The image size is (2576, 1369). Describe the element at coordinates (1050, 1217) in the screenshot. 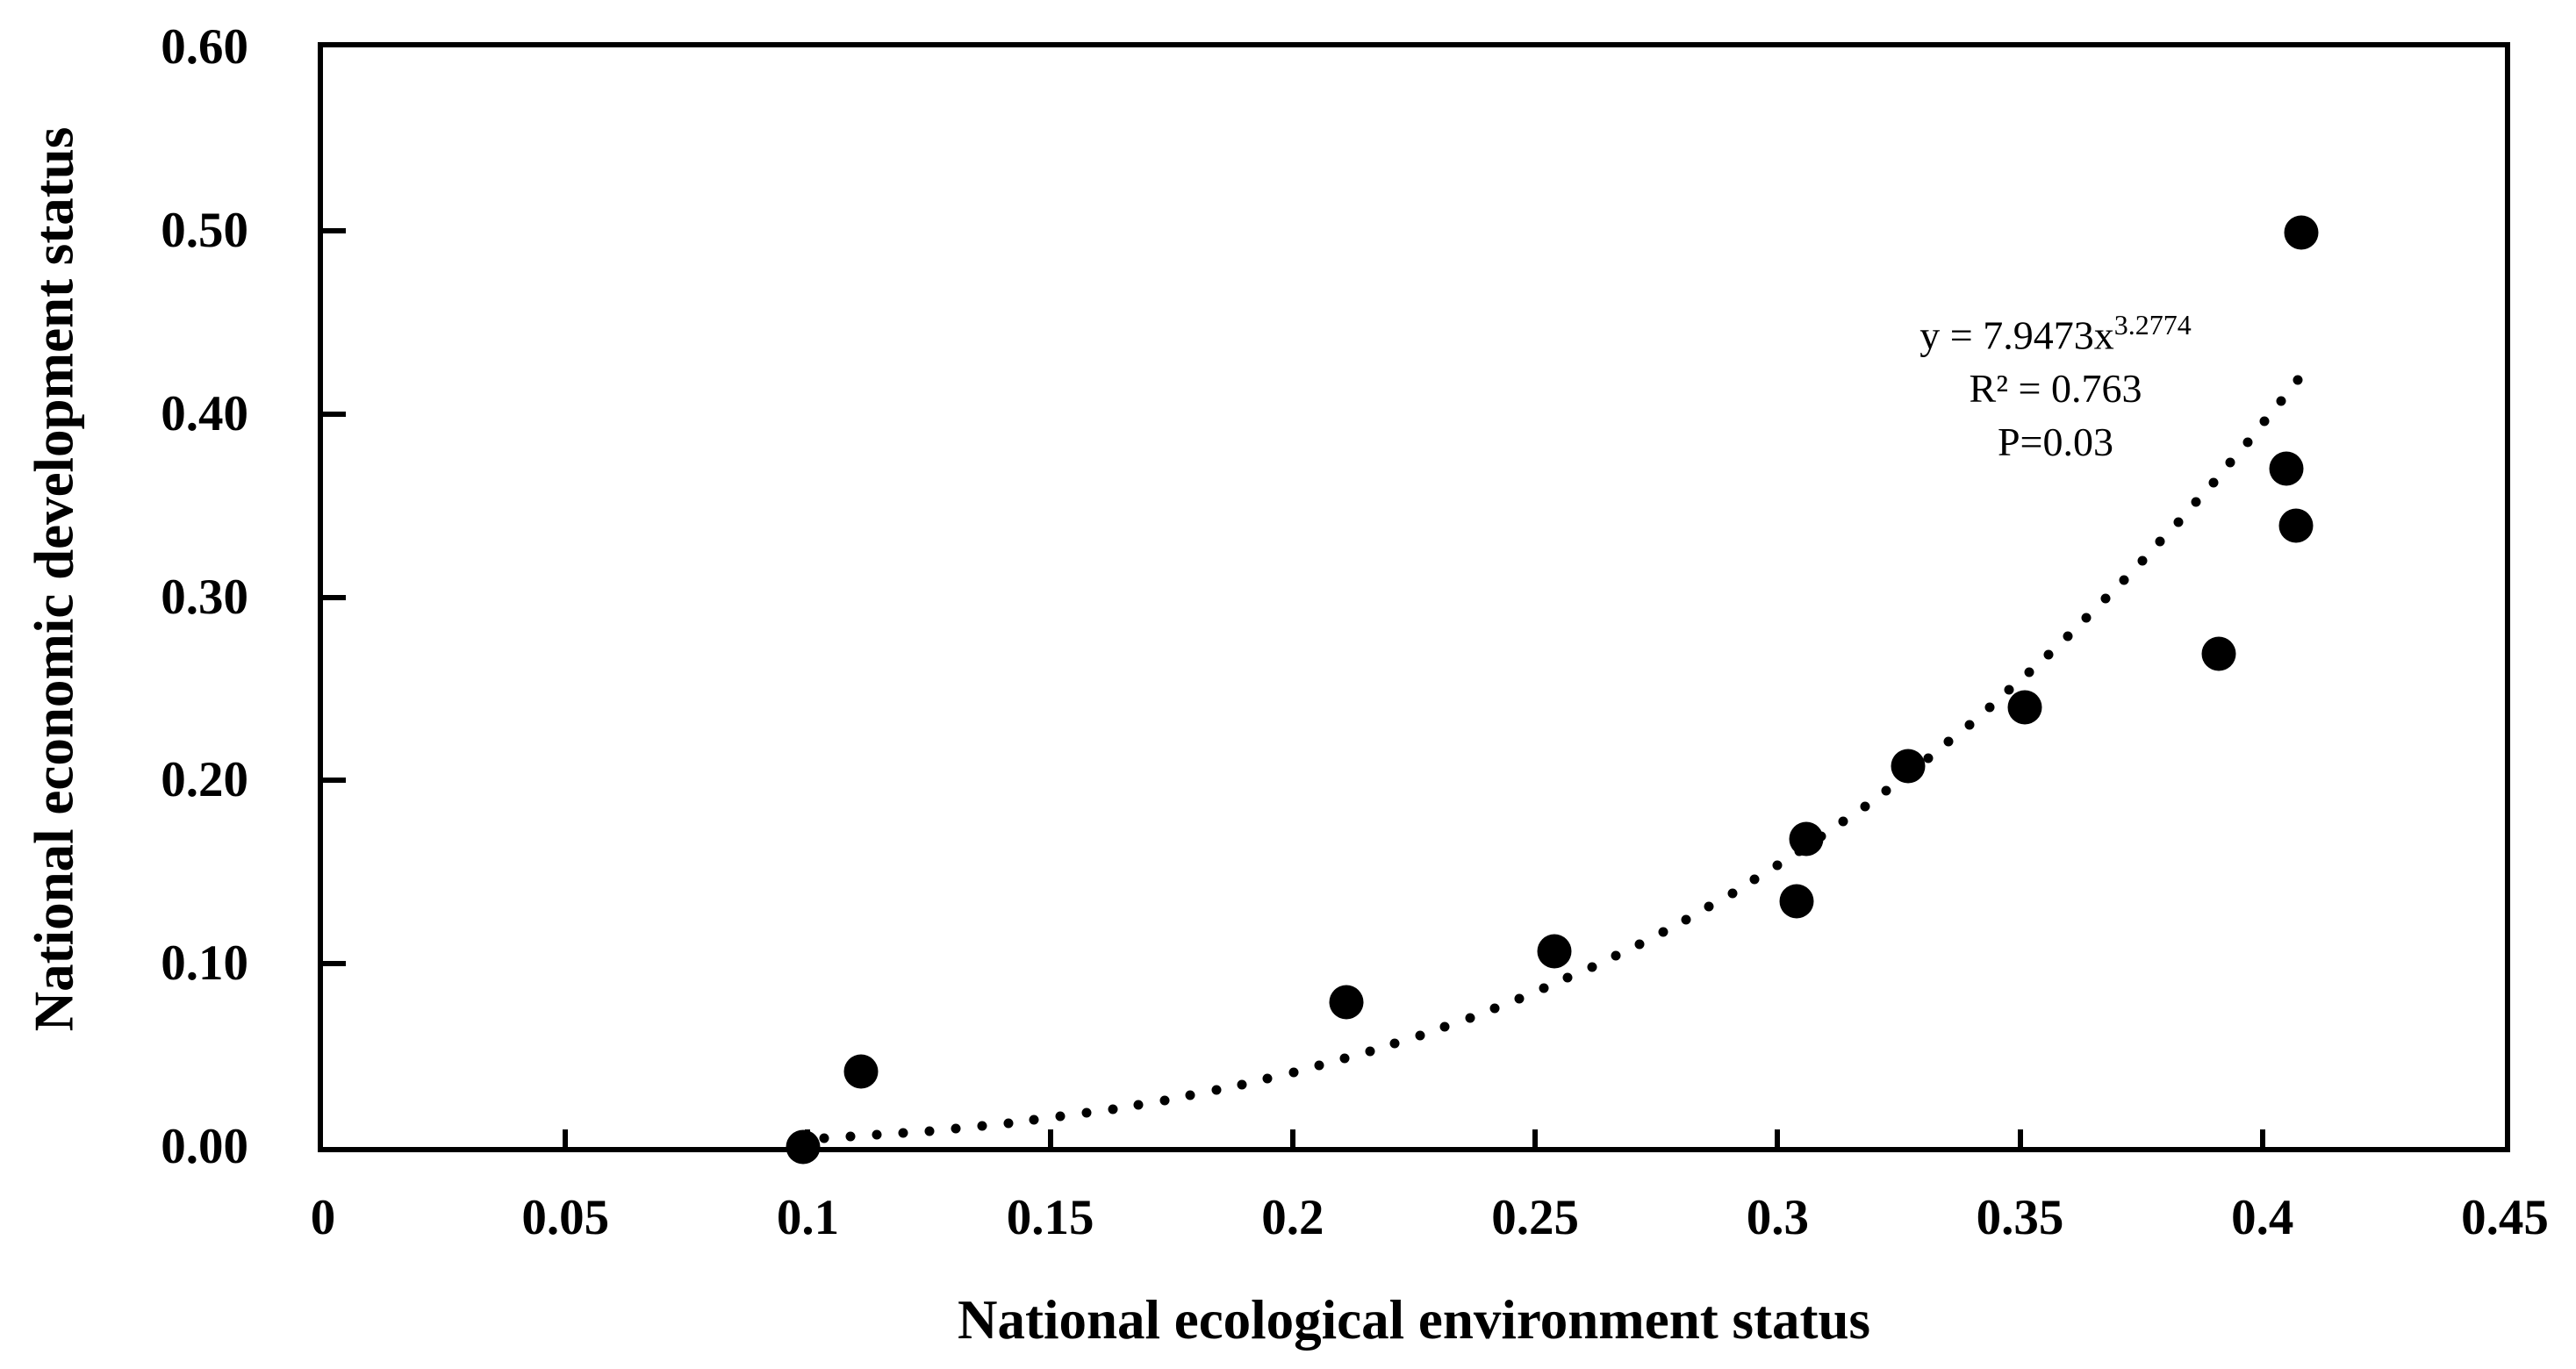

I see `x-tick-label: 0.15` at that location.